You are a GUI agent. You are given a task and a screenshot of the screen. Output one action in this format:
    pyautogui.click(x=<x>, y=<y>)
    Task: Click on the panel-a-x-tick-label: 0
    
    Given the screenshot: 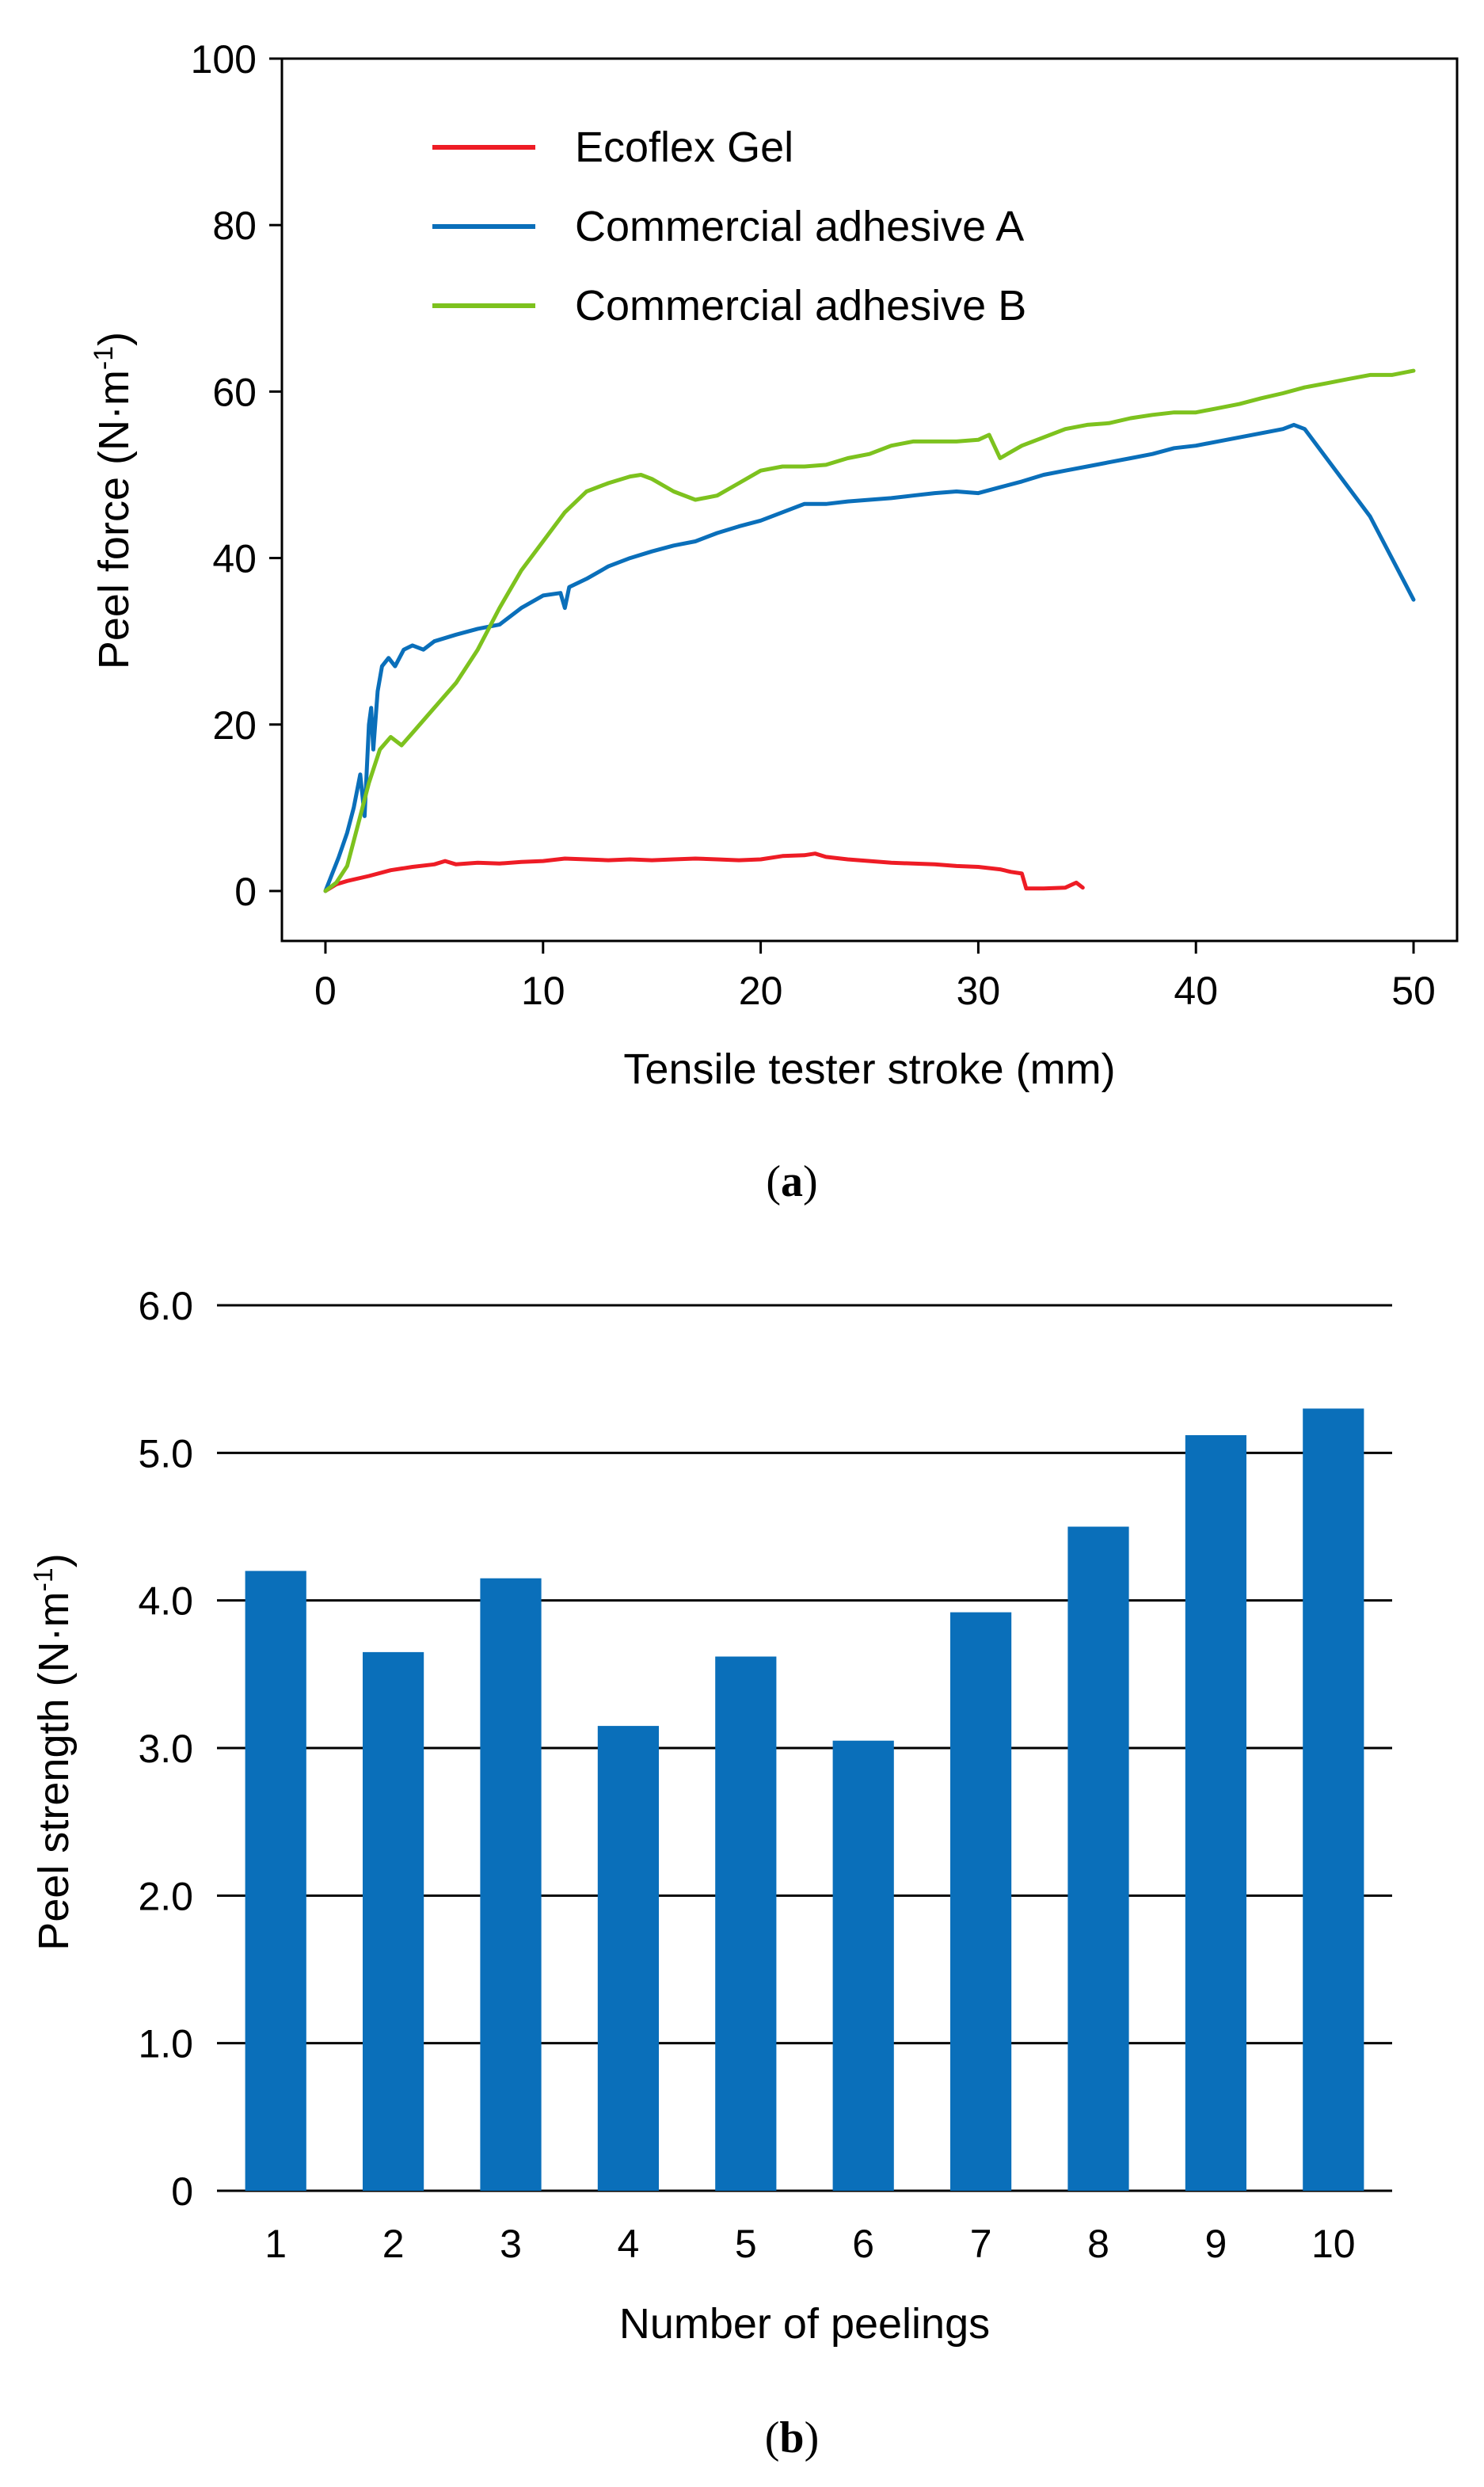 What is the action you would take?
    pyautogui.click(x=326, y=991)
    